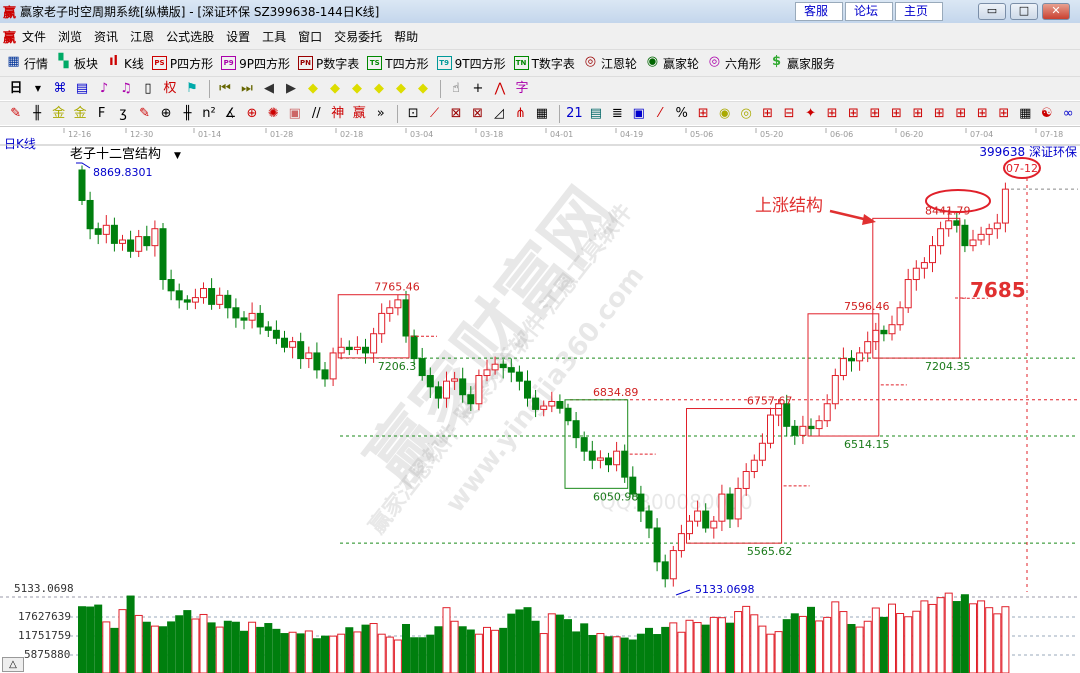  I want to click on panel-toggle-button: △, so click(13, 664).